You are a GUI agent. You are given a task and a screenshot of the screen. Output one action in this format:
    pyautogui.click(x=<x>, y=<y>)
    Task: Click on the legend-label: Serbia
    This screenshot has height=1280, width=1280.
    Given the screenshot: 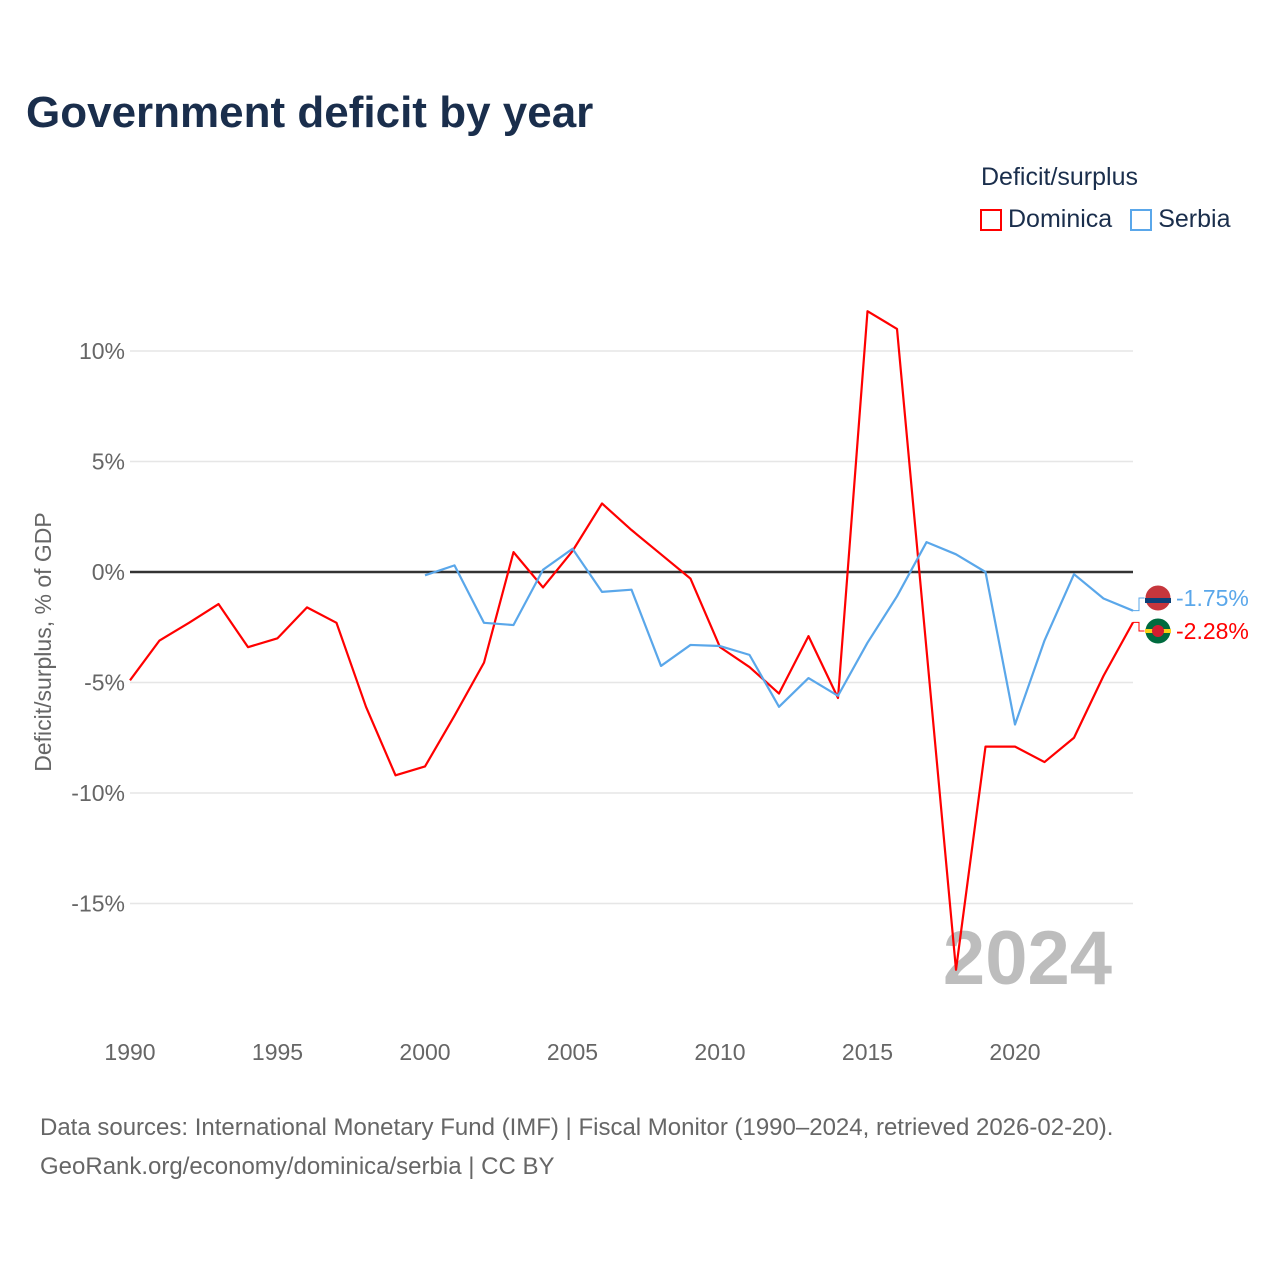 What is the action you would take?
    pyautogui.click(x=1194, y=219)
    